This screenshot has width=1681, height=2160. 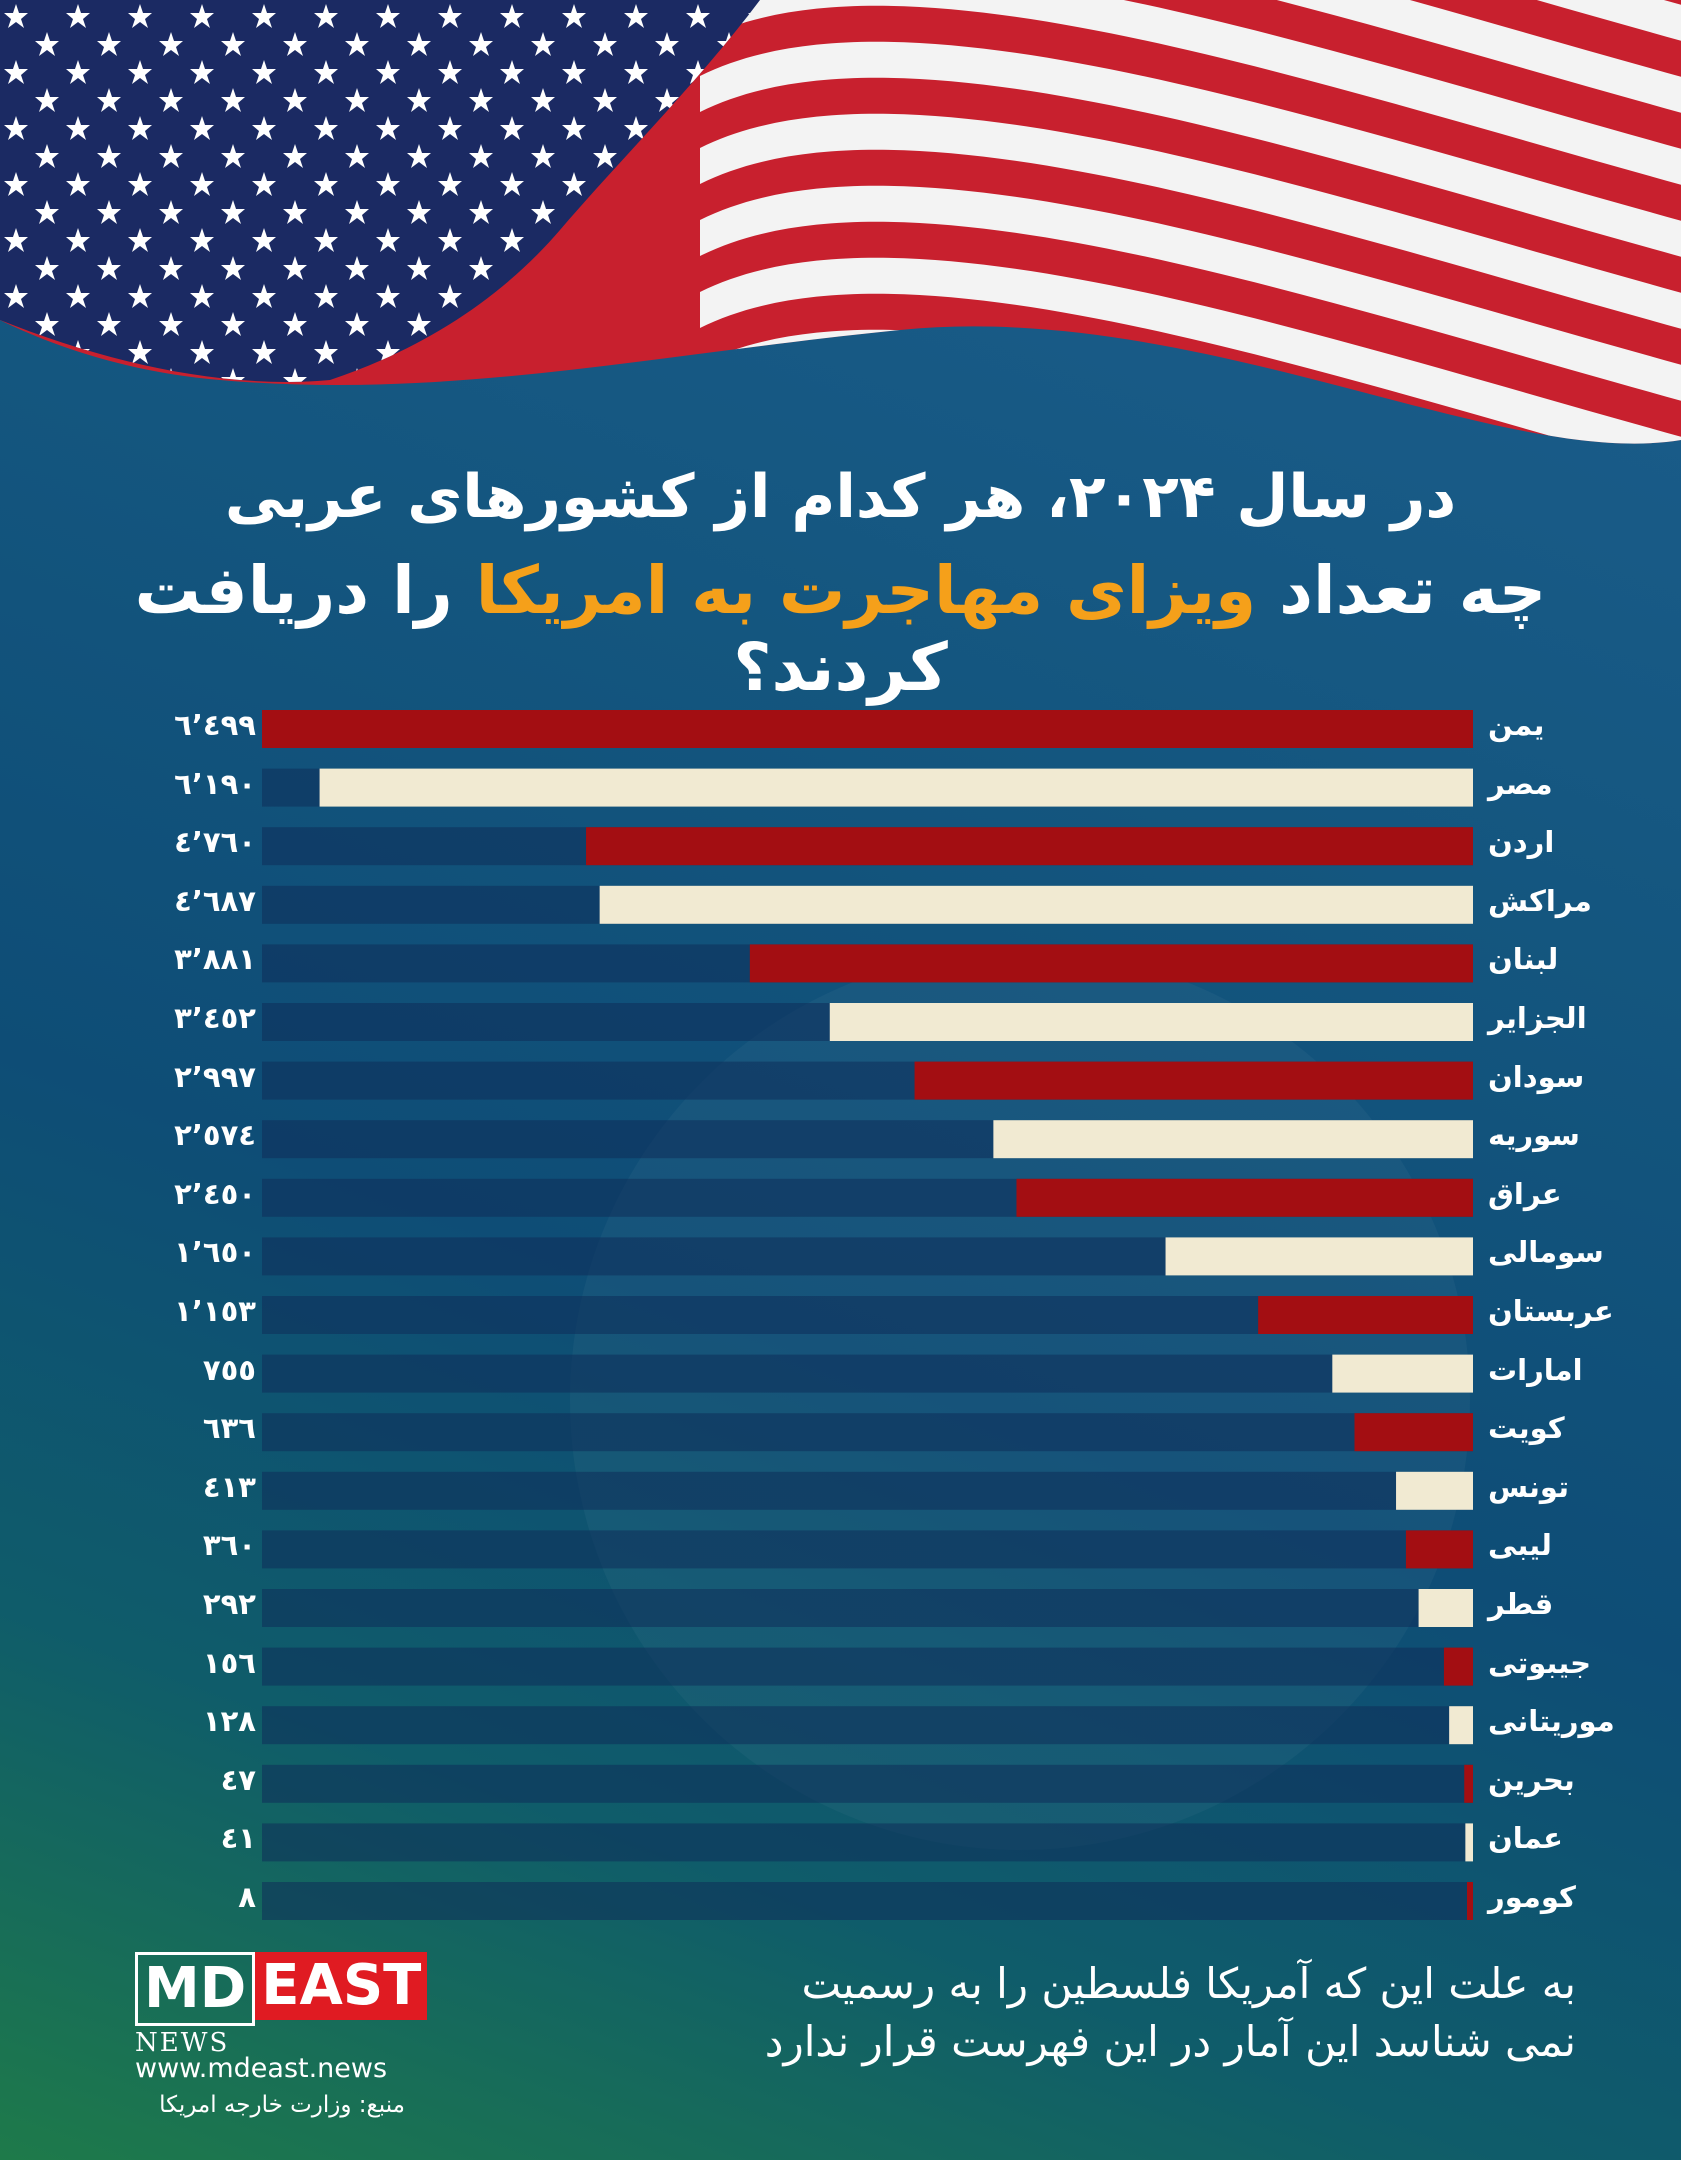 What do you see at coordinates (1188, 1983) in the screenshot?
I see `footnote-line-1: به علت این که آمریکا فلسطین را به رسمیت` at bounding box center [1188, 1983].